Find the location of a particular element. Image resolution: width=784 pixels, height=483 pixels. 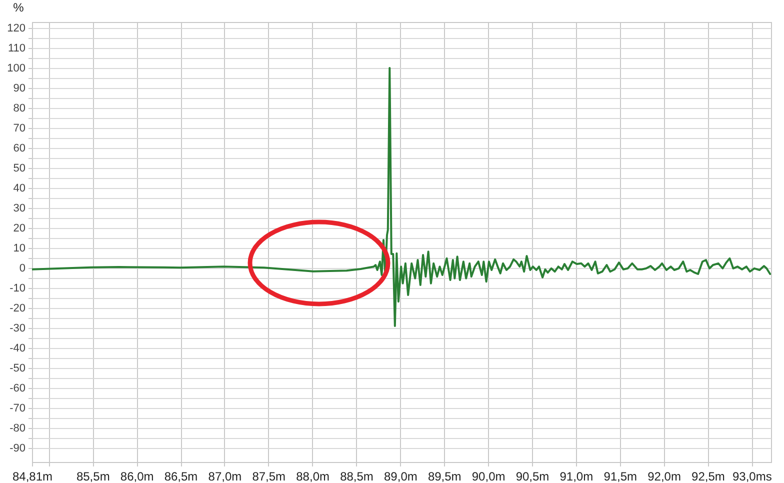

y-tick-label: 30 is located at coordinates (19, 208).